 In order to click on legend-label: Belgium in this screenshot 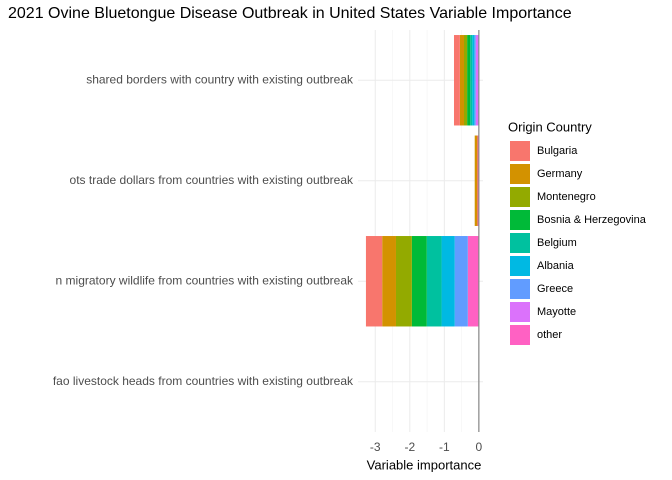, I will do `click(557, 243)`.